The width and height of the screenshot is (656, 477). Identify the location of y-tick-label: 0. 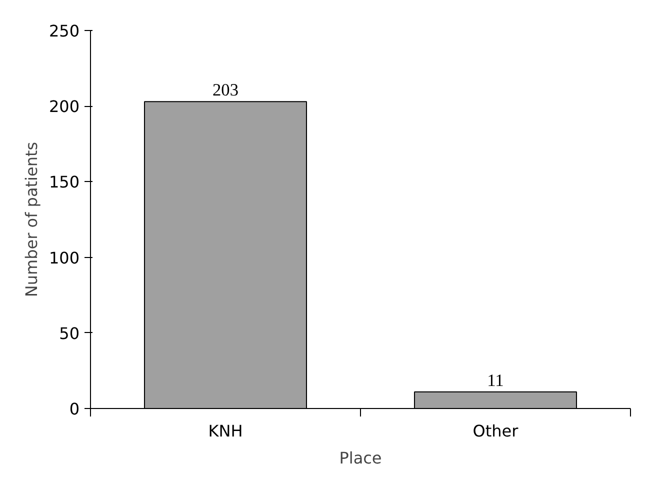
(74, 409).